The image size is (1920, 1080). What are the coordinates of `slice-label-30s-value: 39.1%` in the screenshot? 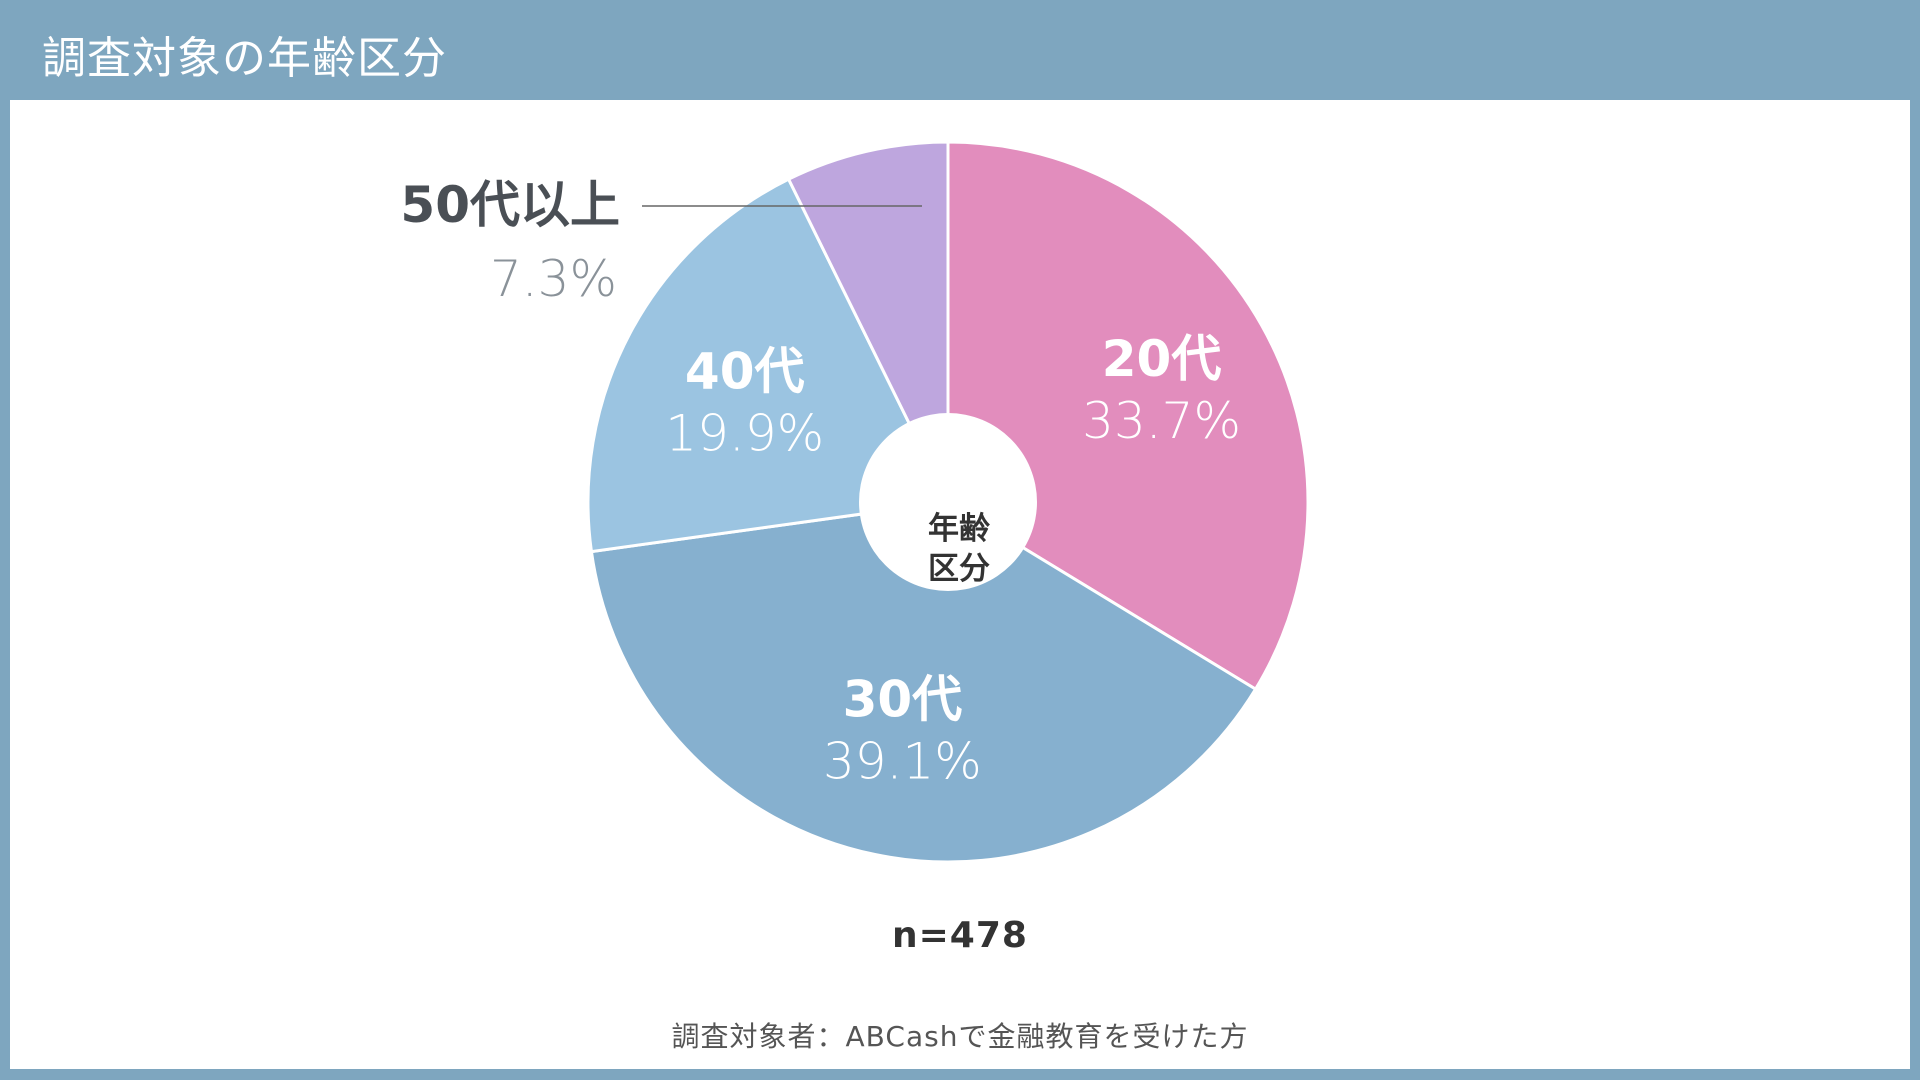 It's located at (902, 761).